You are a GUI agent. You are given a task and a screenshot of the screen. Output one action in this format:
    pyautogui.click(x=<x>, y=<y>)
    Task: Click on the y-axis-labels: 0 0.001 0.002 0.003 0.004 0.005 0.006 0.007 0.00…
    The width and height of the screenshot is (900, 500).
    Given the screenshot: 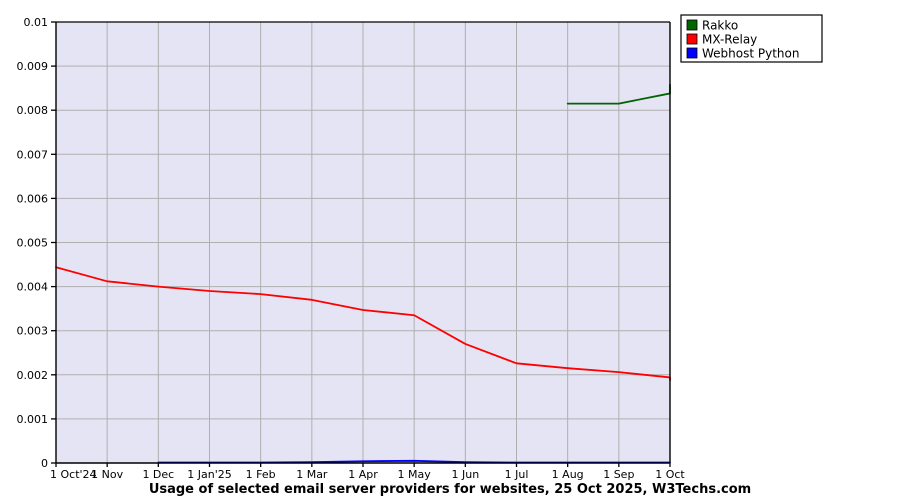 What is the action you would take?
    pyautogui.click(x=33, y=243)
    